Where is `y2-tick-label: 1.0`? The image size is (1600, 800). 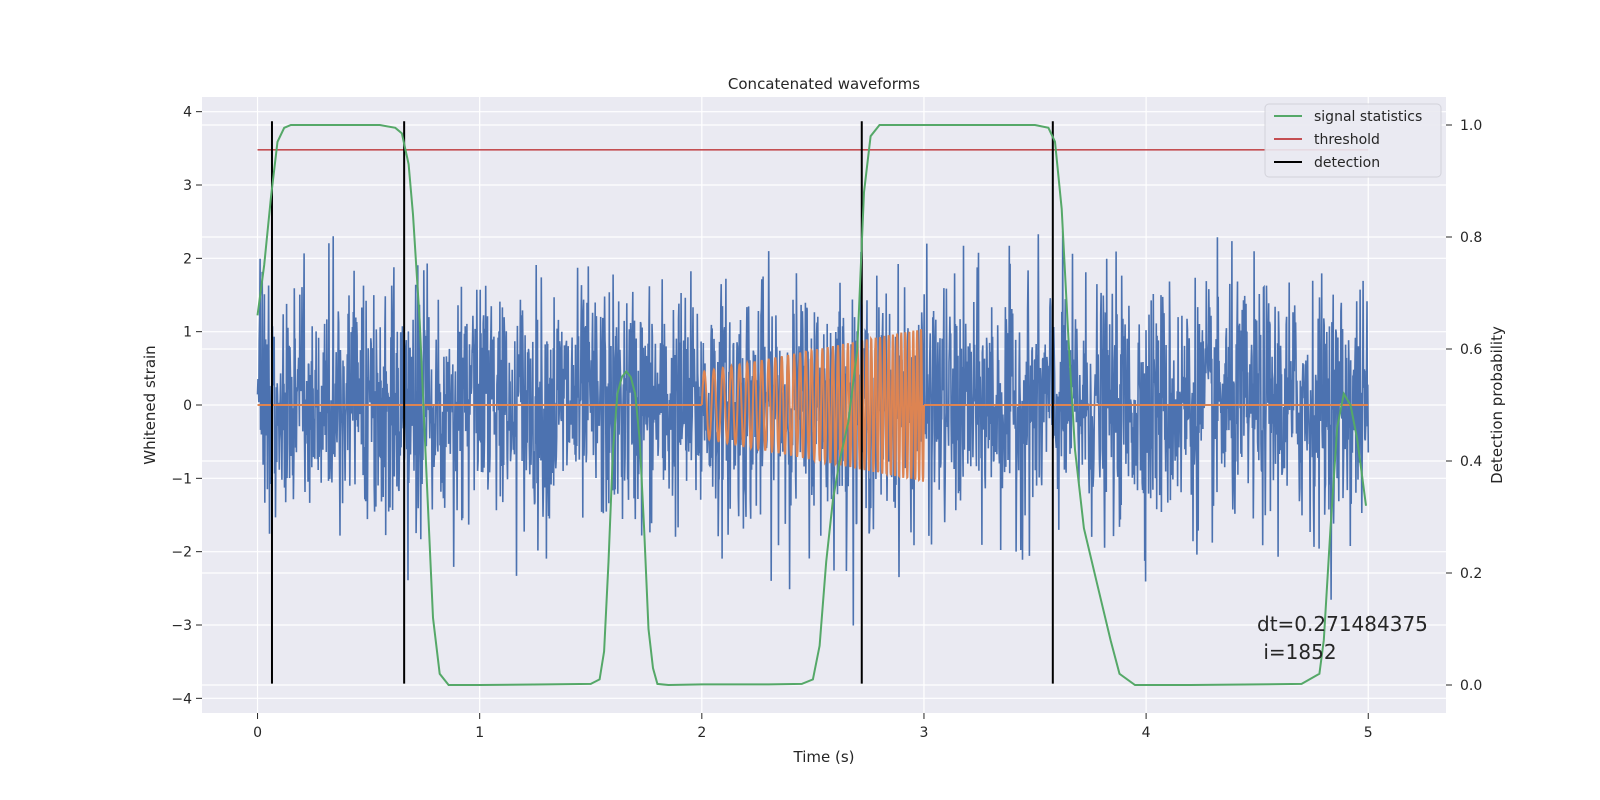
y2-tick-label: 1.0 is located at coordinates (1471, 126).